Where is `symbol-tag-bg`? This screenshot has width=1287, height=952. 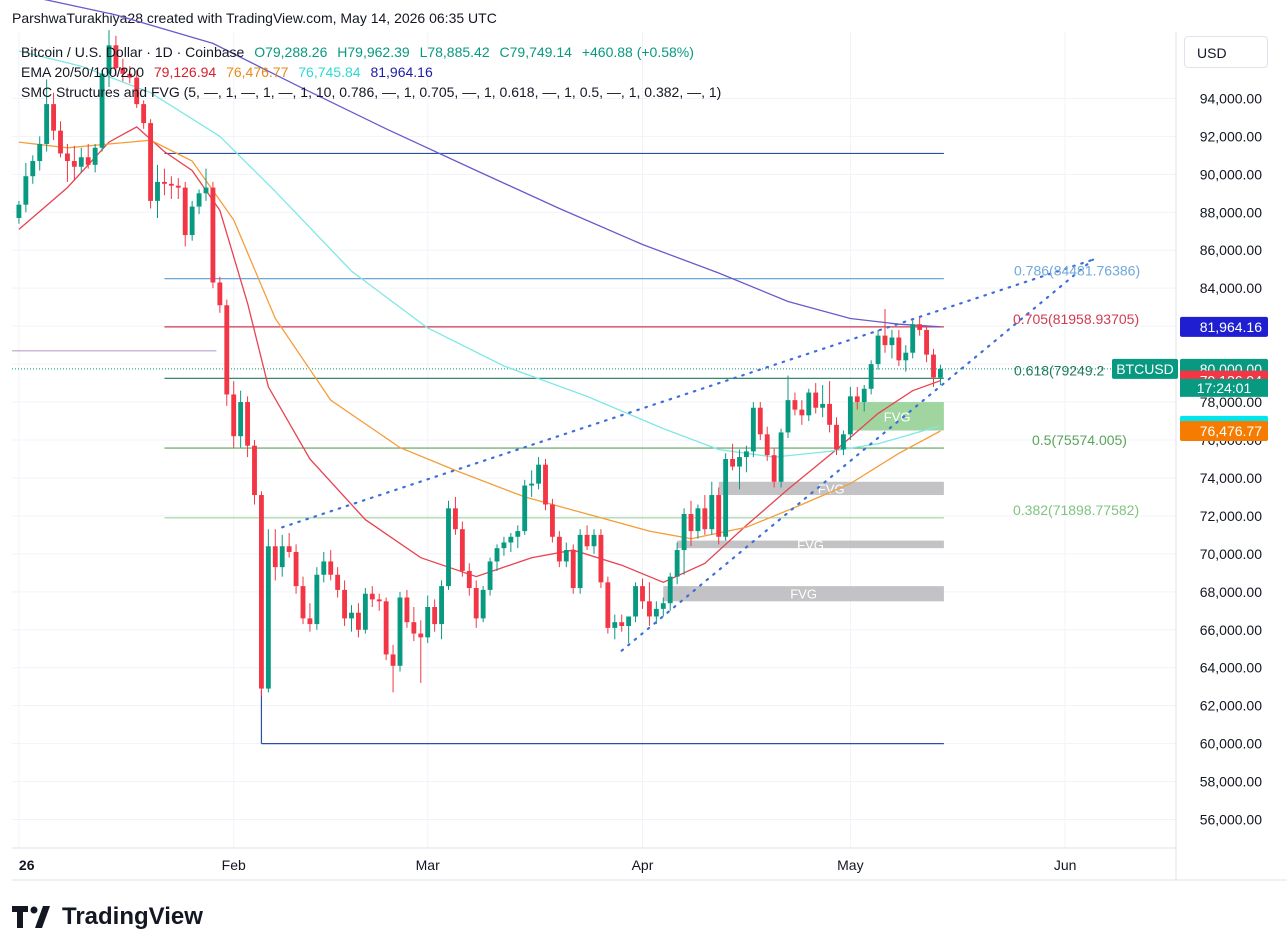 symbol-tag-bg is located at coordinates (1145, 368).